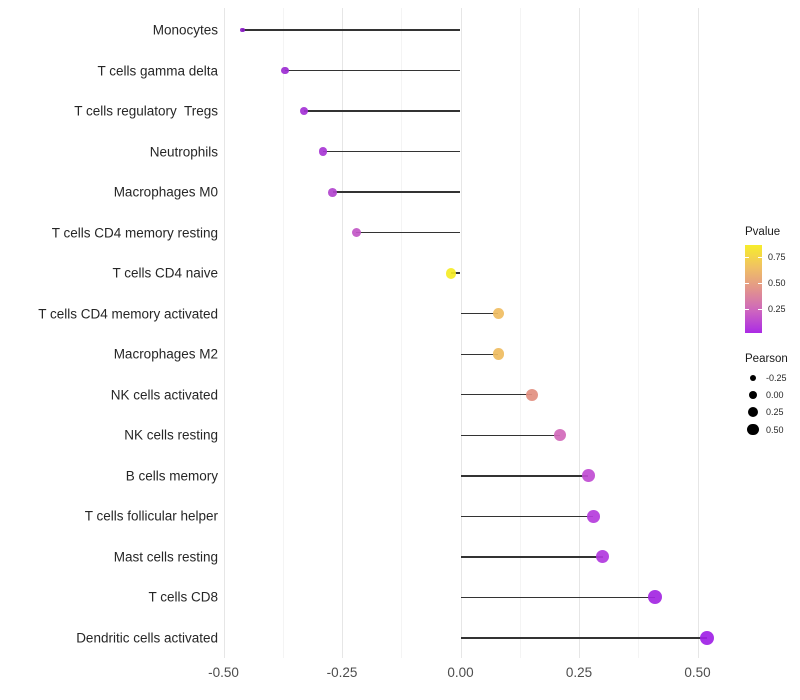  What do you see at coordinates (342, 672) in the screenshot?
I see `x-axis-tick-label: -0.25` at bounding box center [342, 672].